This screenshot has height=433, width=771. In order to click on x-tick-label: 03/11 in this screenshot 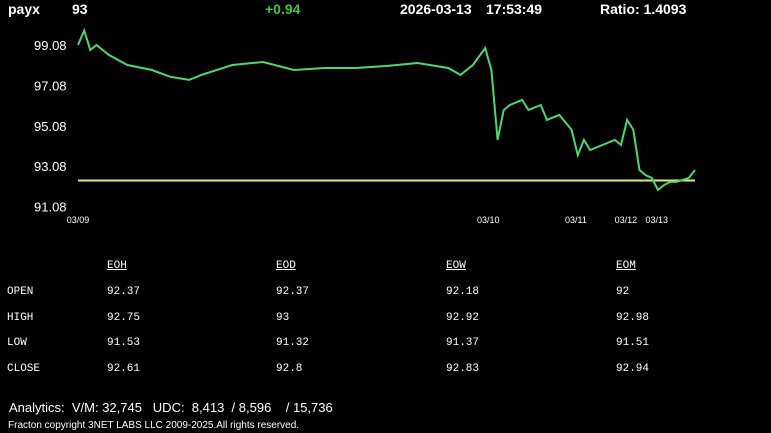, I will do `click(576, 220)`.